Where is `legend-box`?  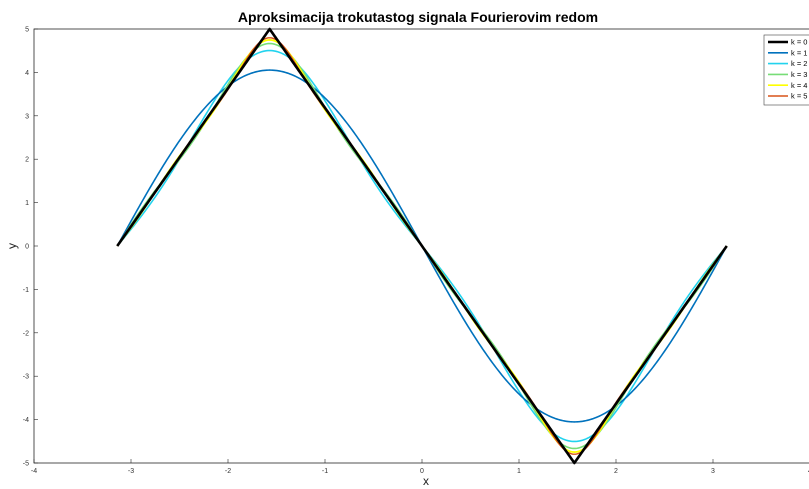
legend-box is located at coordinates (786, 70).